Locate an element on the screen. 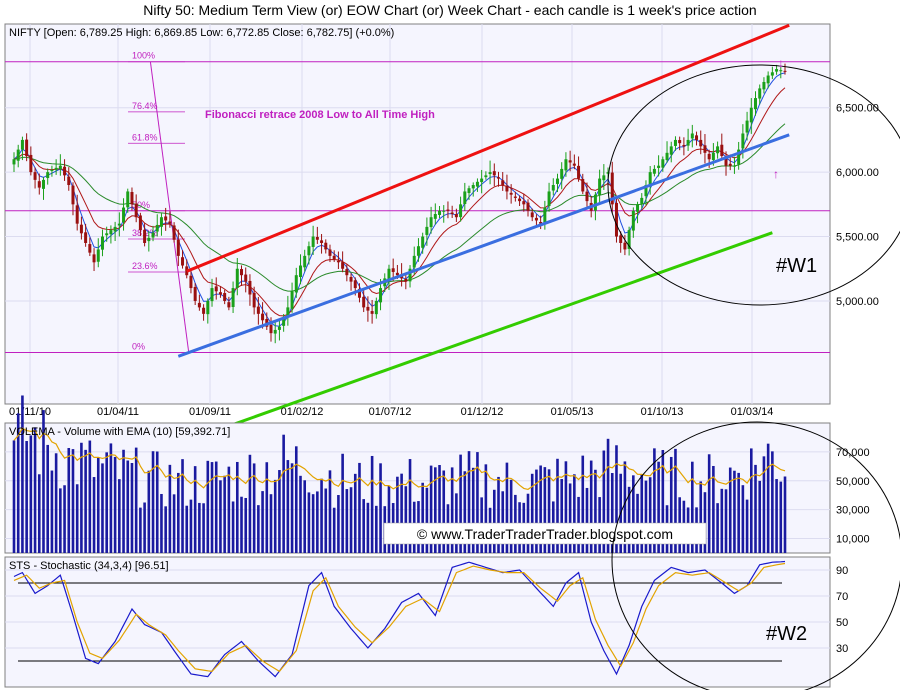  fib-diagonal is located at coordinates (169, 207).